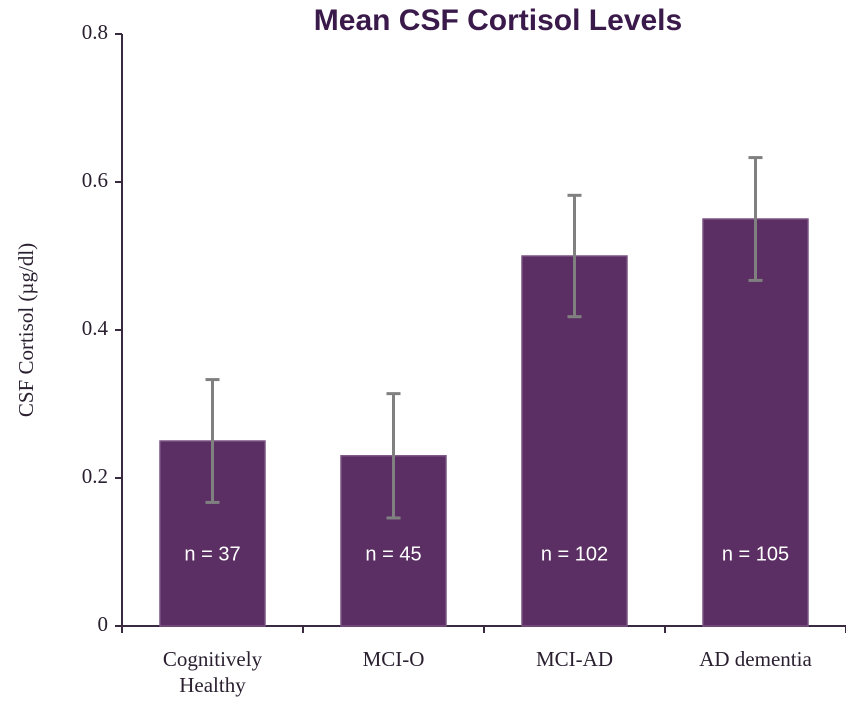 The height and width of the screenshot is (702, 846). What do you see at coordinates (212, 554) in the screenshot?
I see `bar-annotation: n = 37` at bounding box center [212, 554].